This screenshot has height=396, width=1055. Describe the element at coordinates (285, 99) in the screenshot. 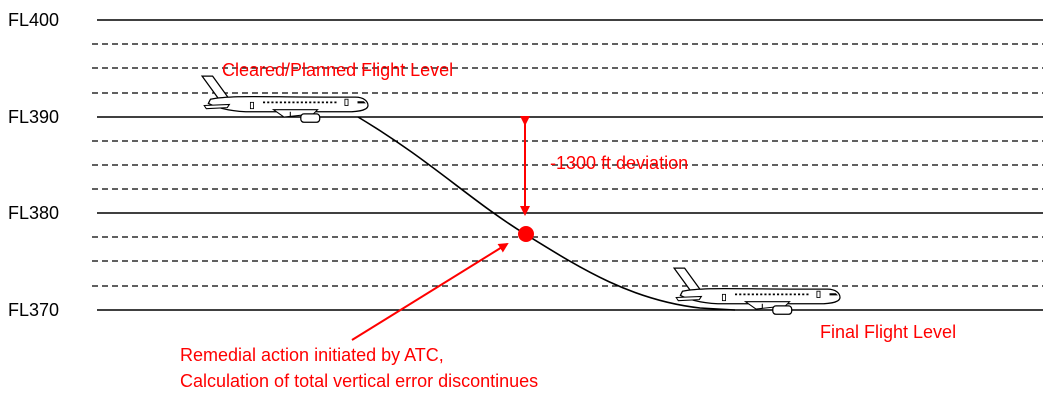

I see `aircraft-icon-initial` at that location.